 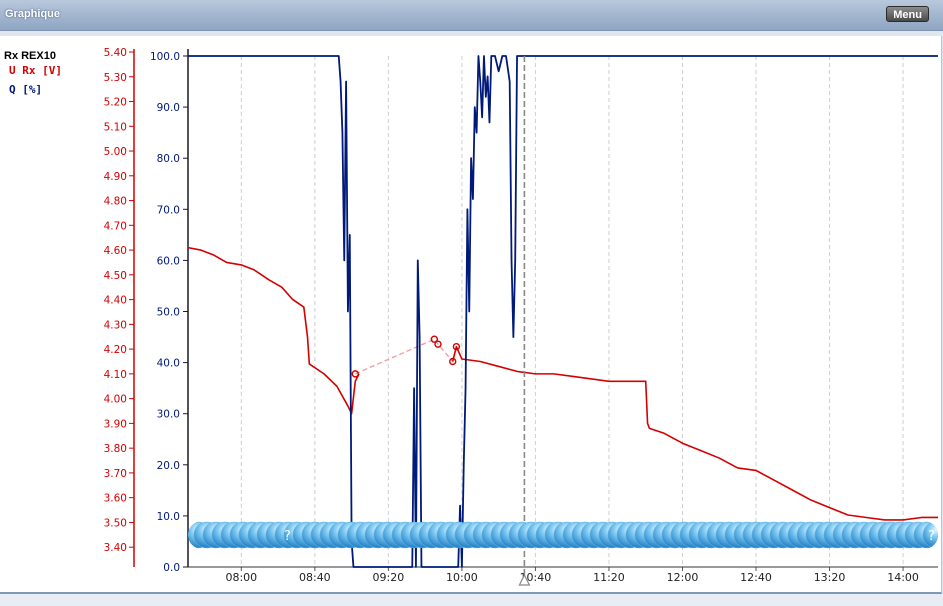 I want to click on quality-tick-label: 20.0, so click(x=168, y=466).